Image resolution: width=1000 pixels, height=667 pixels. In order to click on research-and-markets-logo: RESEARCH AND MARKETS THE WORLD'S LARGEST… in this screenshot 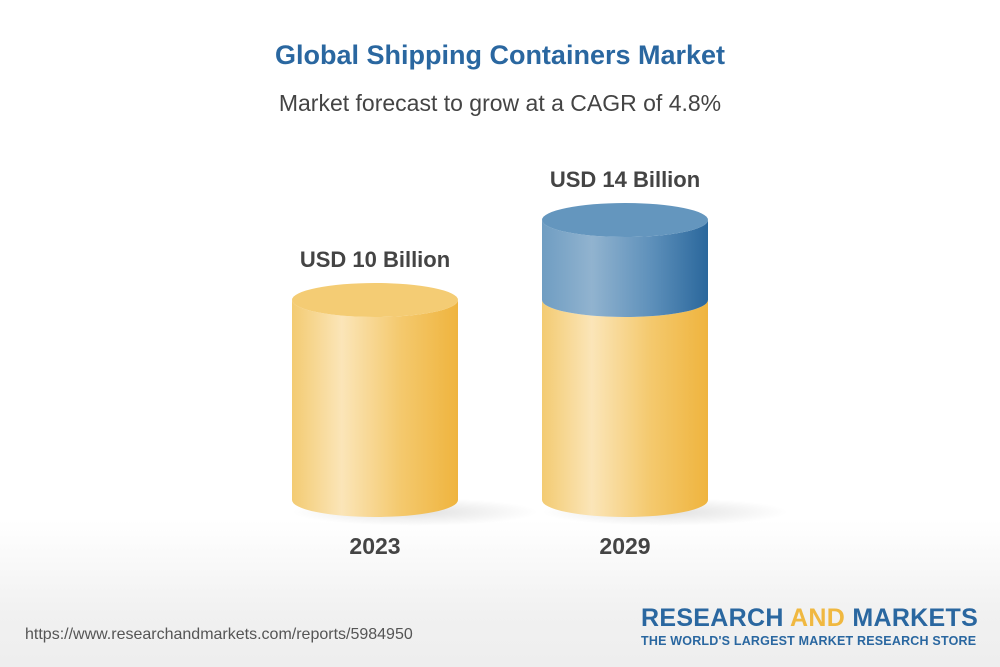, I will do `click(810, 626)`.